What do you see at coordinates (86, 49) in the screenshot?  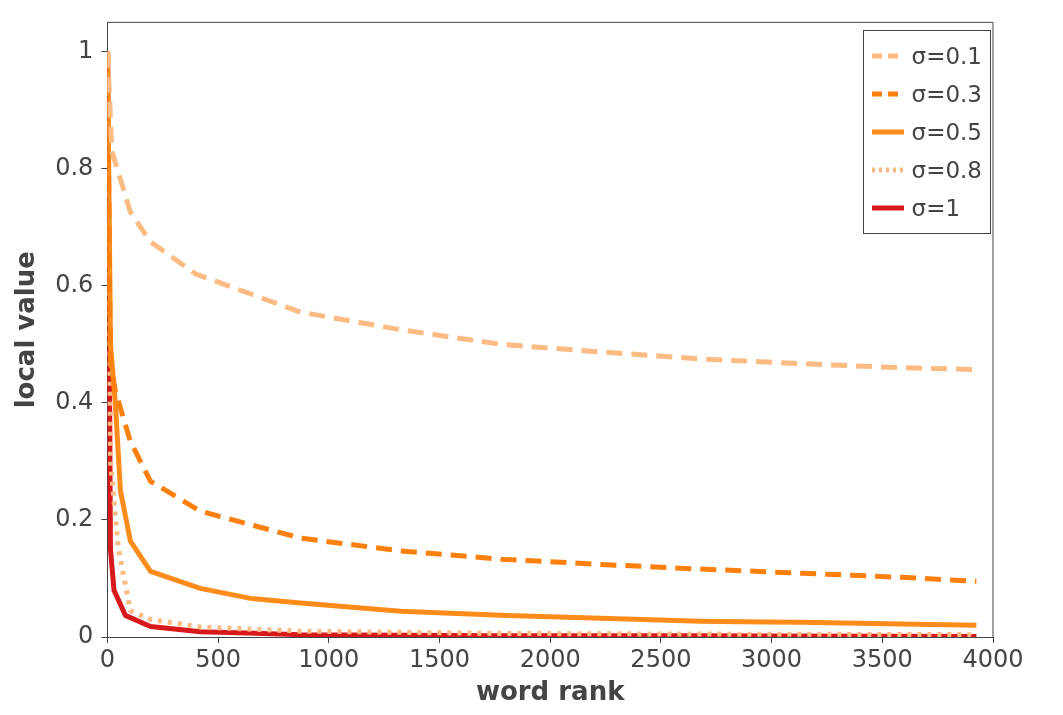 I see `y-tick-label: 1` at bounding box center [86, 49].